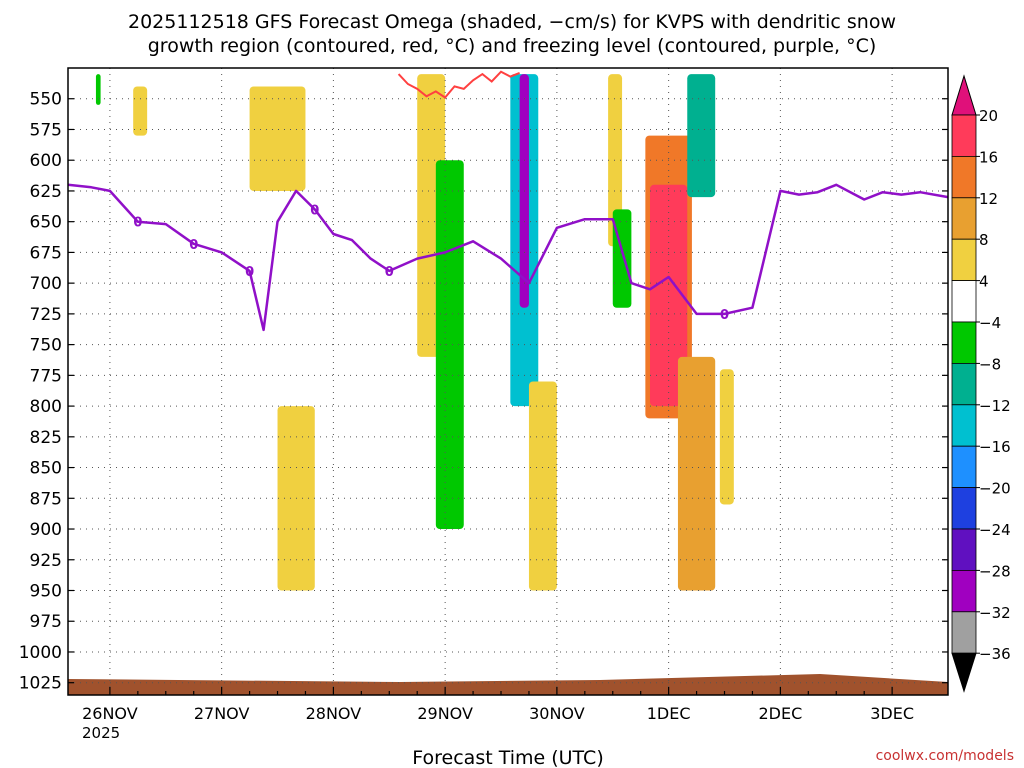 The image size is (1024, 768). Describe the element at coordinates (945, 756) in the screenshot. I see `site-credit: coolwx.com/models` at that location.